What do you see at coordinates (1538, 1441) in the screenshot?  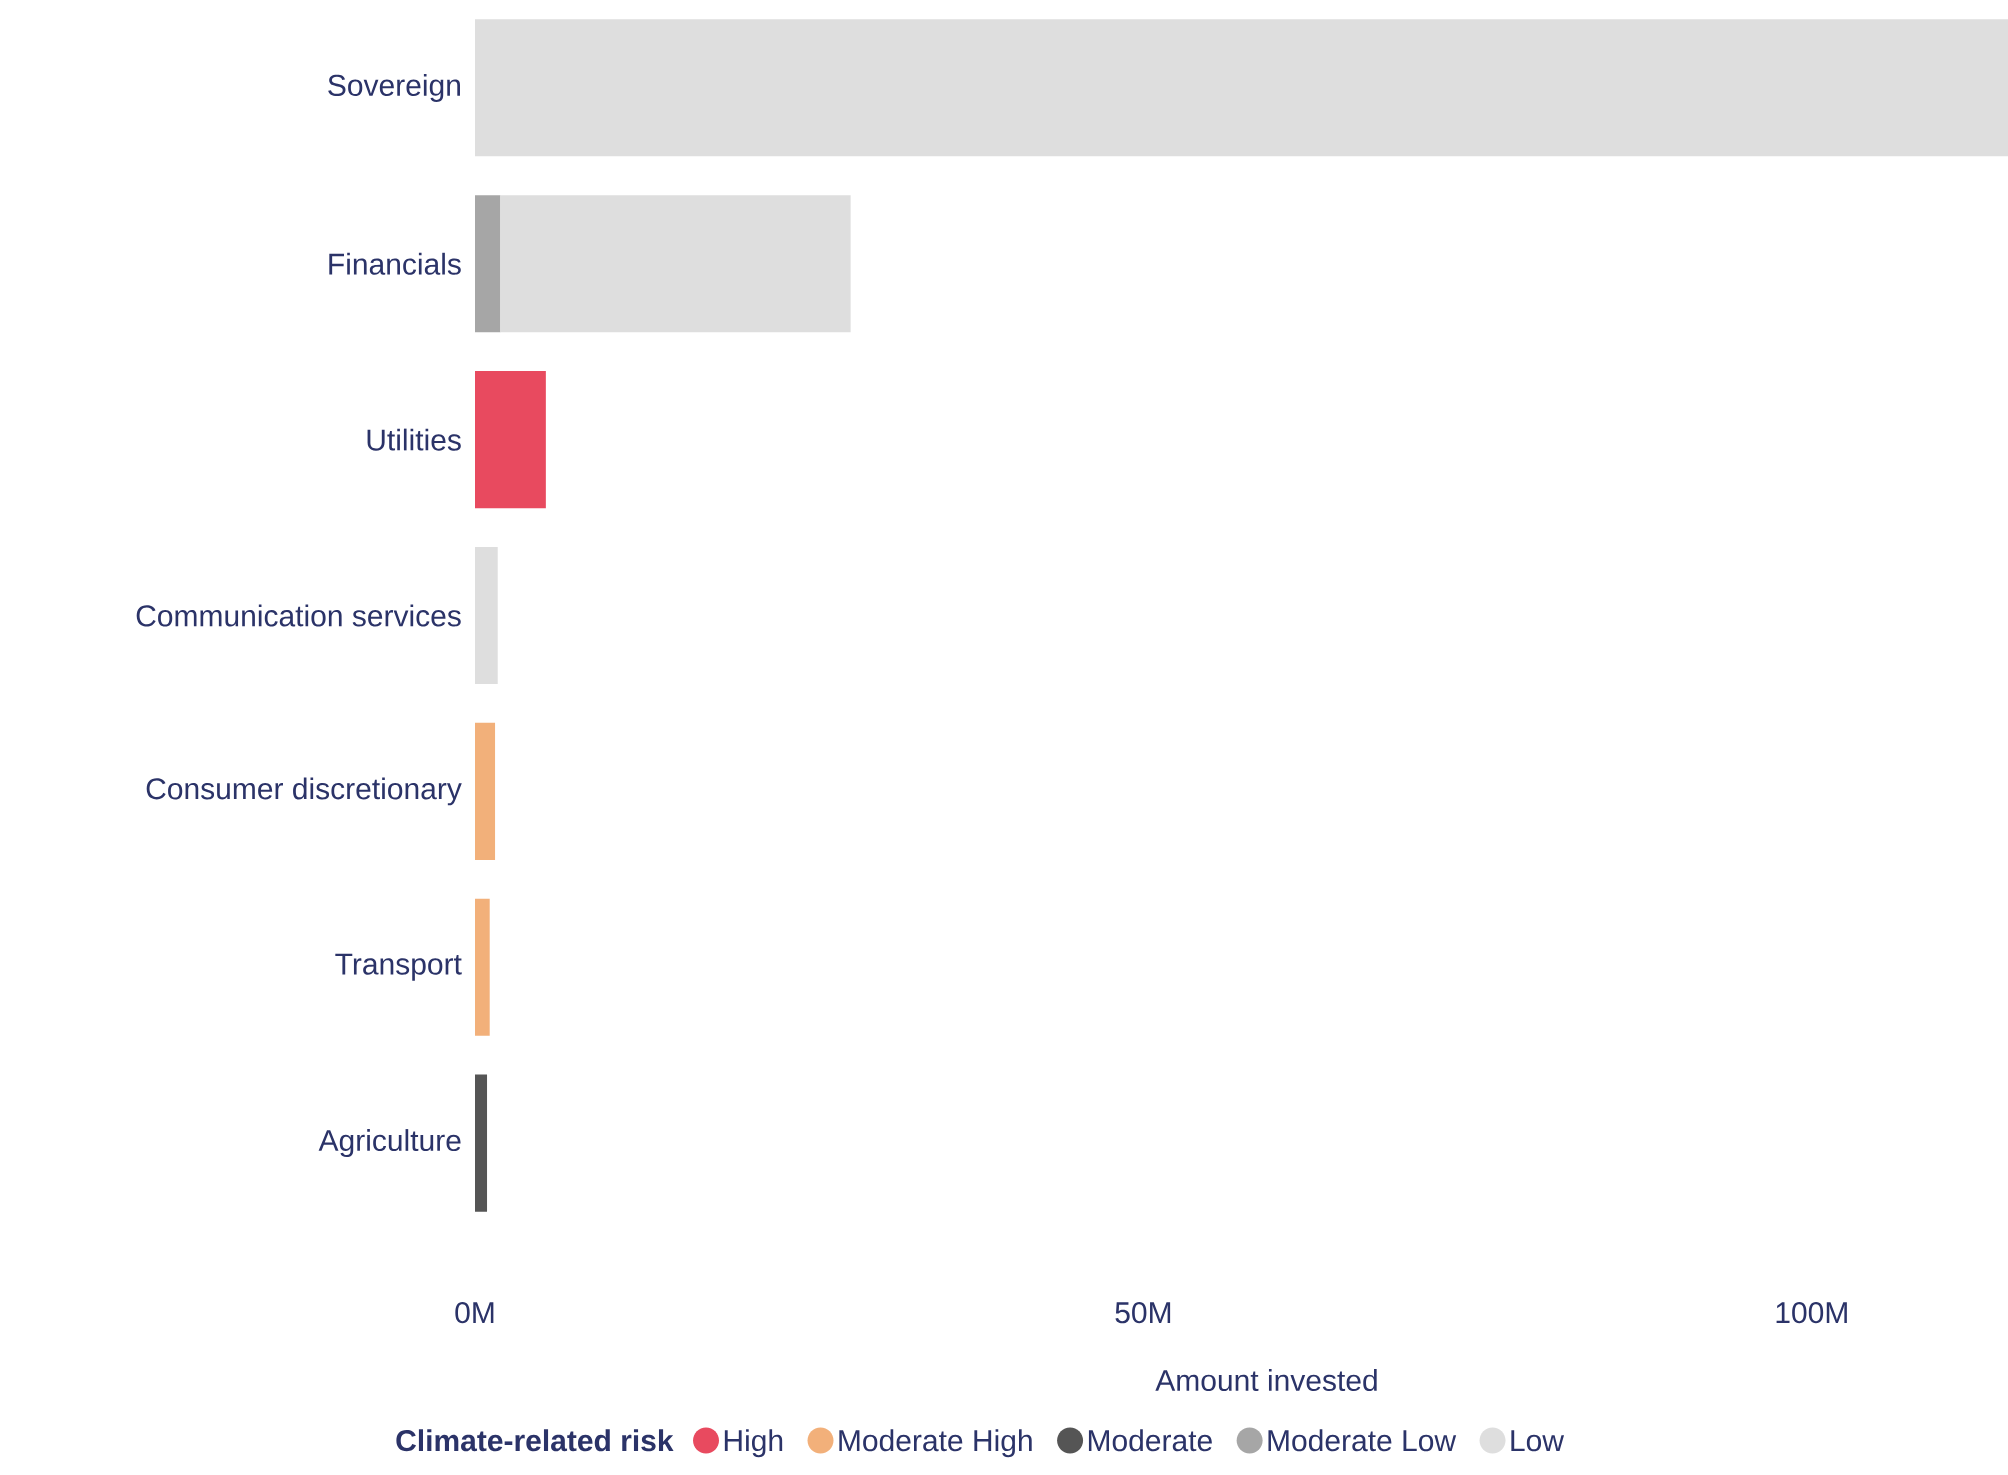 I see `legend-label: Low` at bounding box center [1538, 1441].